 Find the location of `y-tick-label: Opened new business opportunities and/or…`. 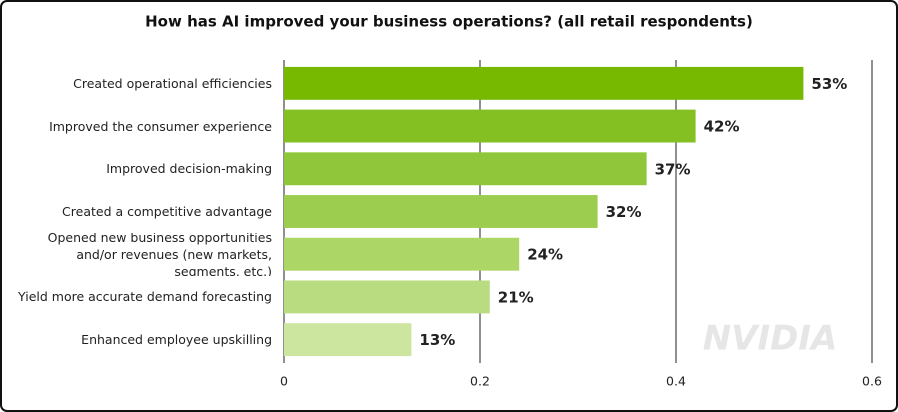

y-tick-label: Opened new business opportunities and/or… is located at coordinates (159, 254).